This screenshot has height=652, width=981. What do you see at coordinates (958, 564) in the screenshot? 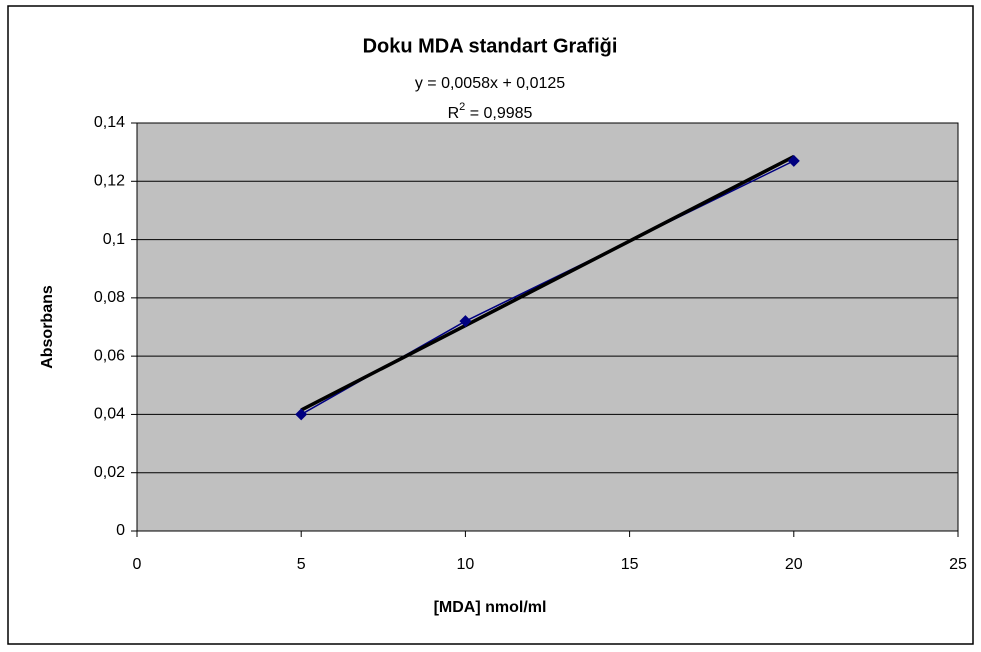
I see `x-tick-label: 25` at bounding box center [958, 564].